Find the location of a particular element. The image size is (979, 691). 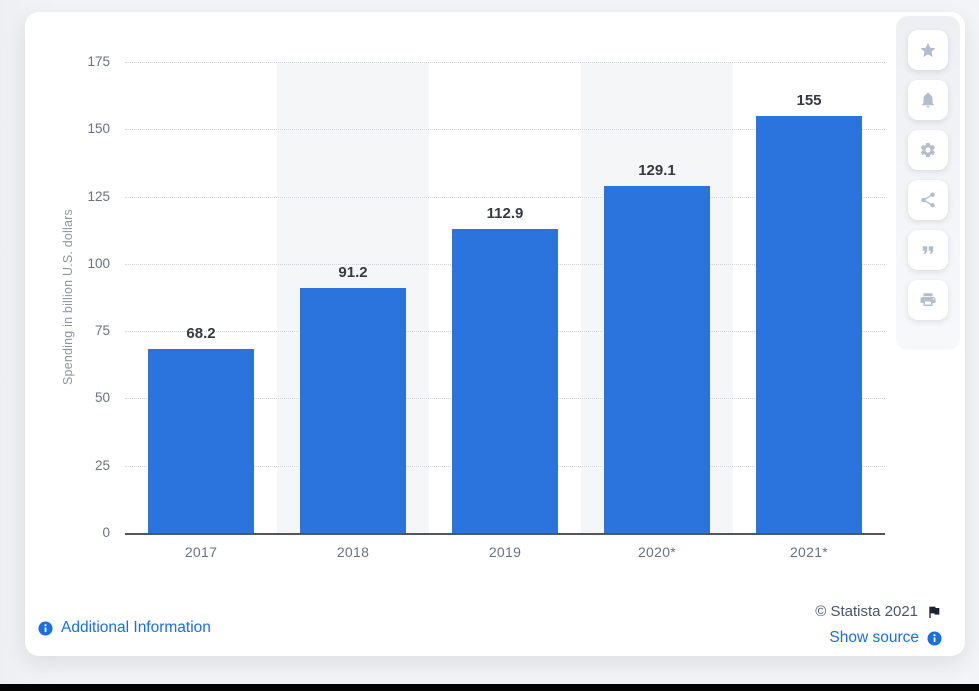

bar-value-label-2021*: 155 is located at coordinates (809, 100).